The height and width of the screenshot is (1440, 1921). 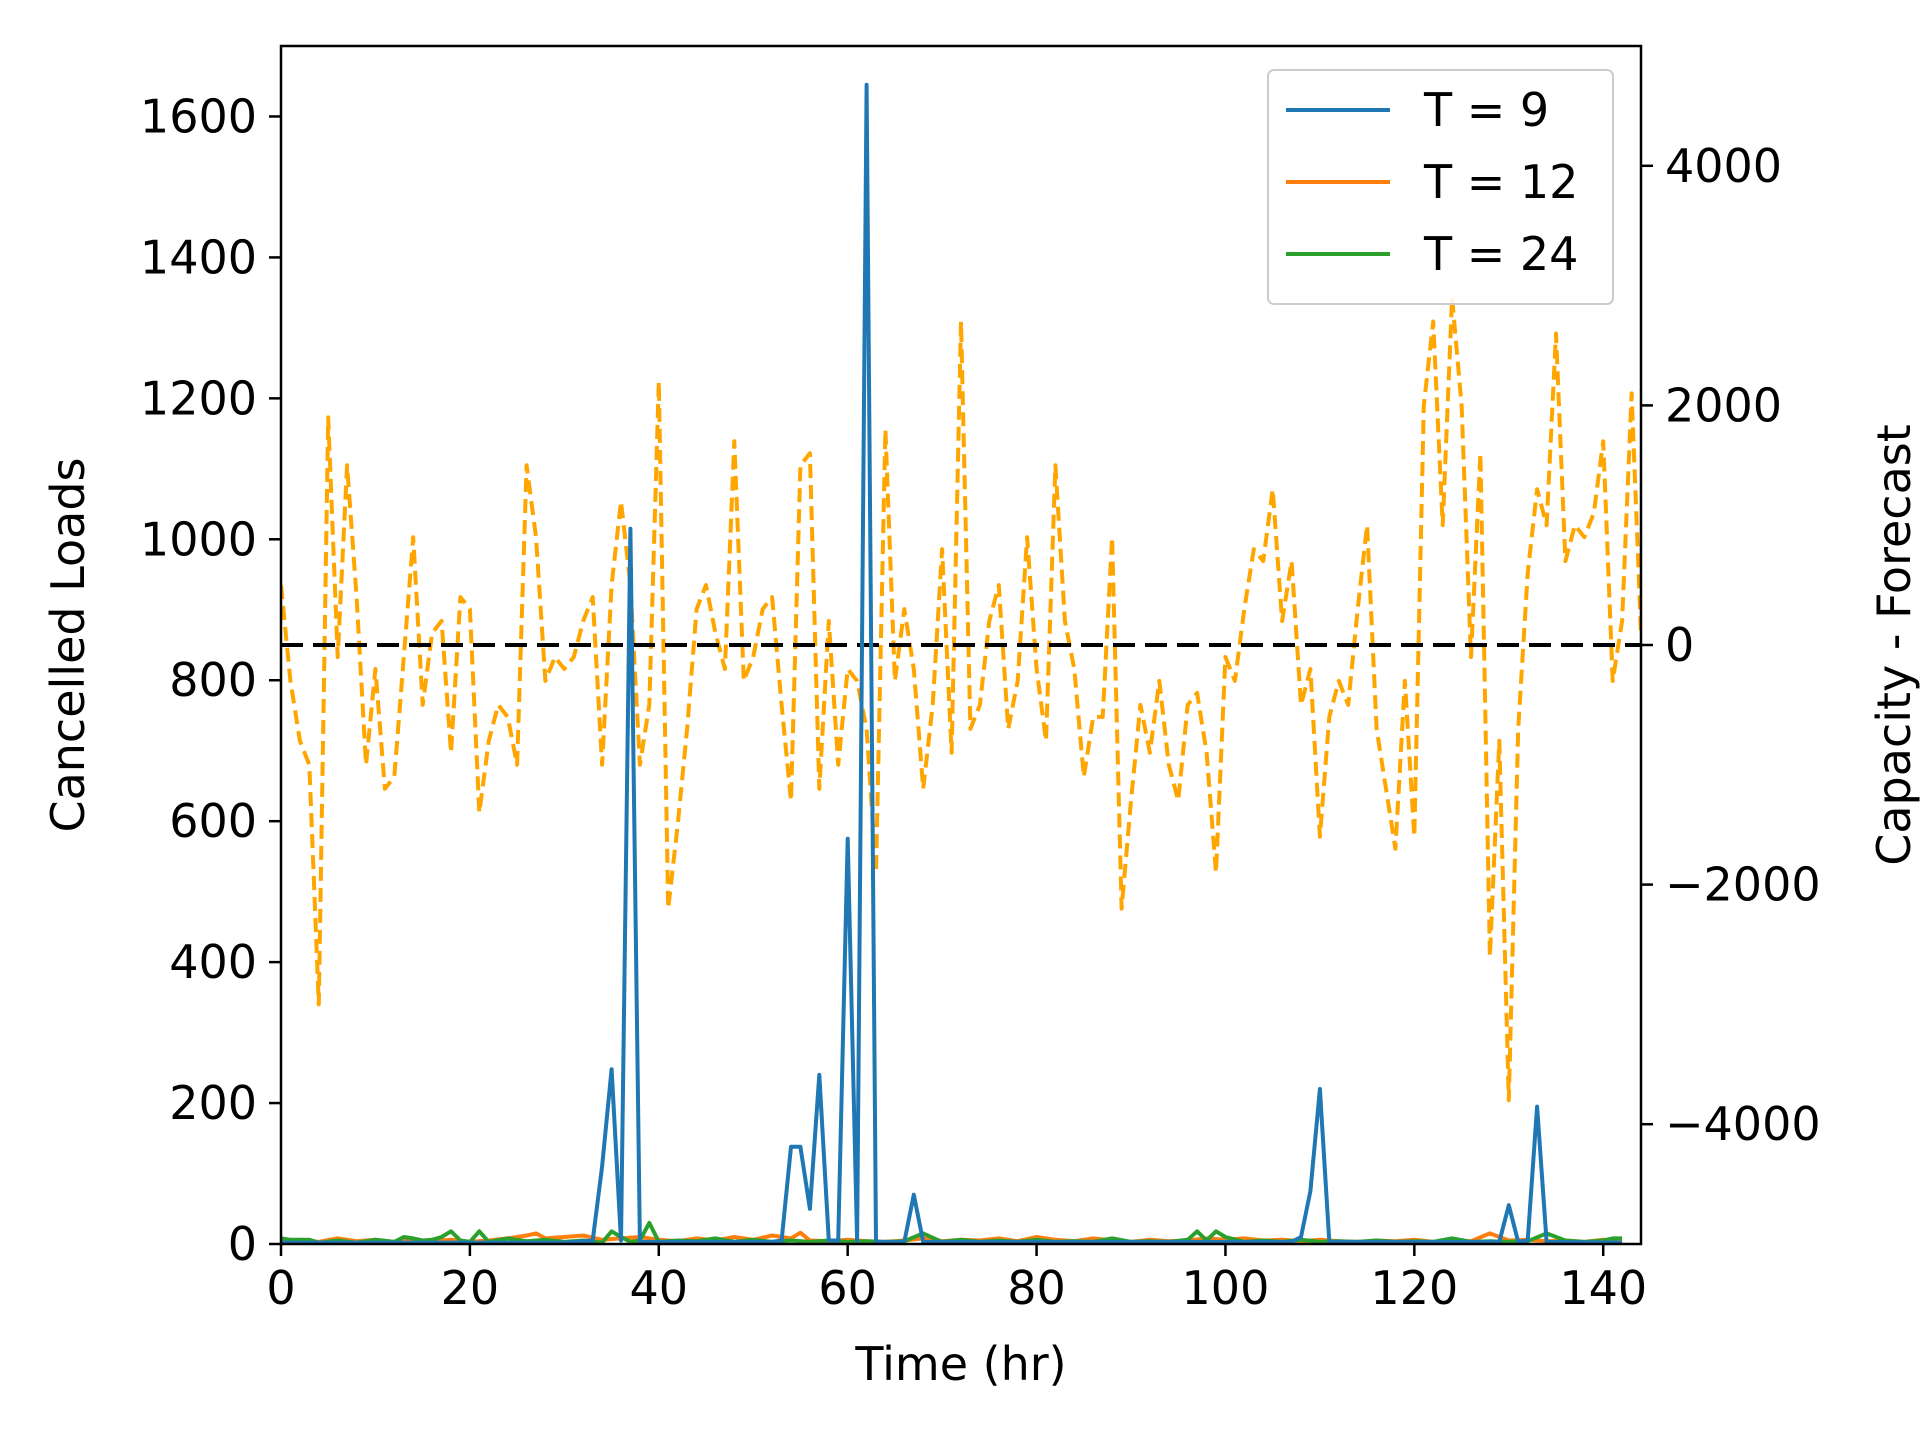 I want to click on legend-entry: T = 9, so click(x=1486, y=110).